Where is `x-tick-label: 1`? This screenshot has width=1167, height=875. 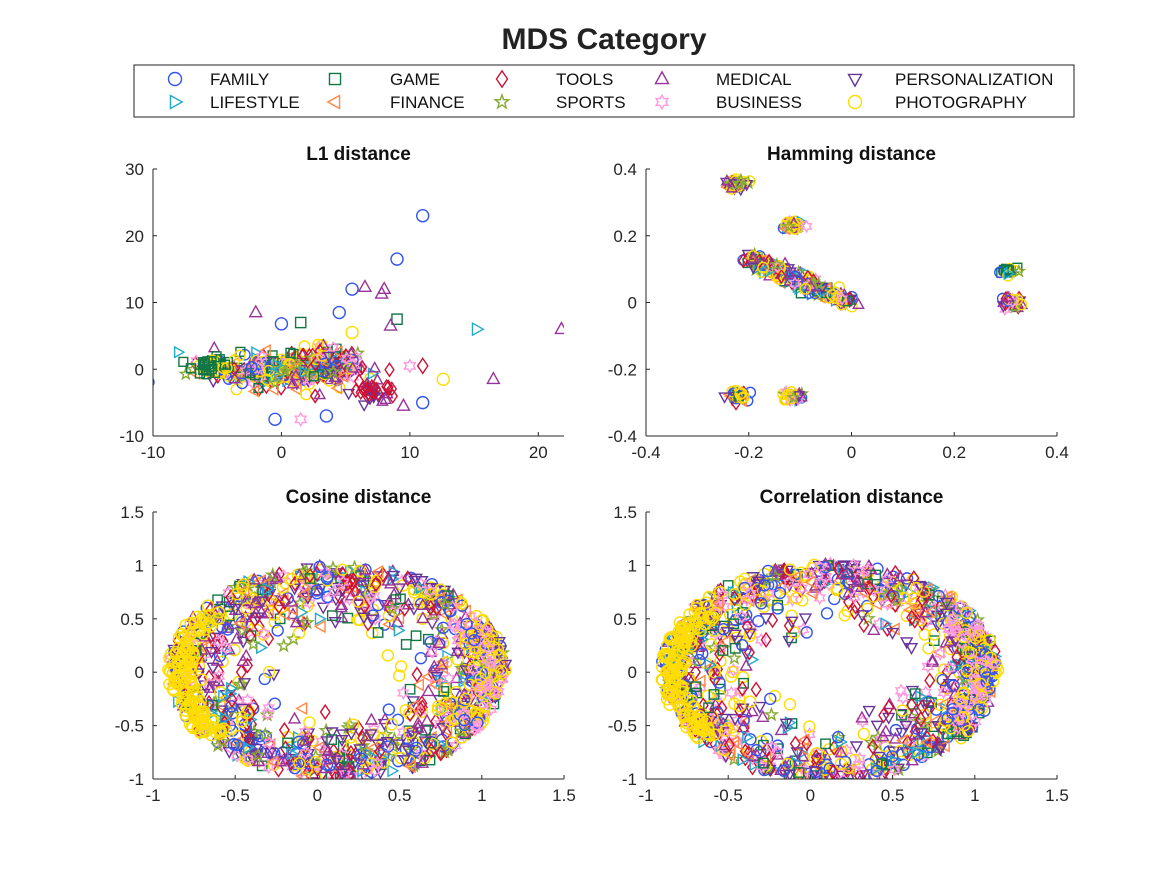
x-tick-label: 1 is located at coordinates (974, 795).